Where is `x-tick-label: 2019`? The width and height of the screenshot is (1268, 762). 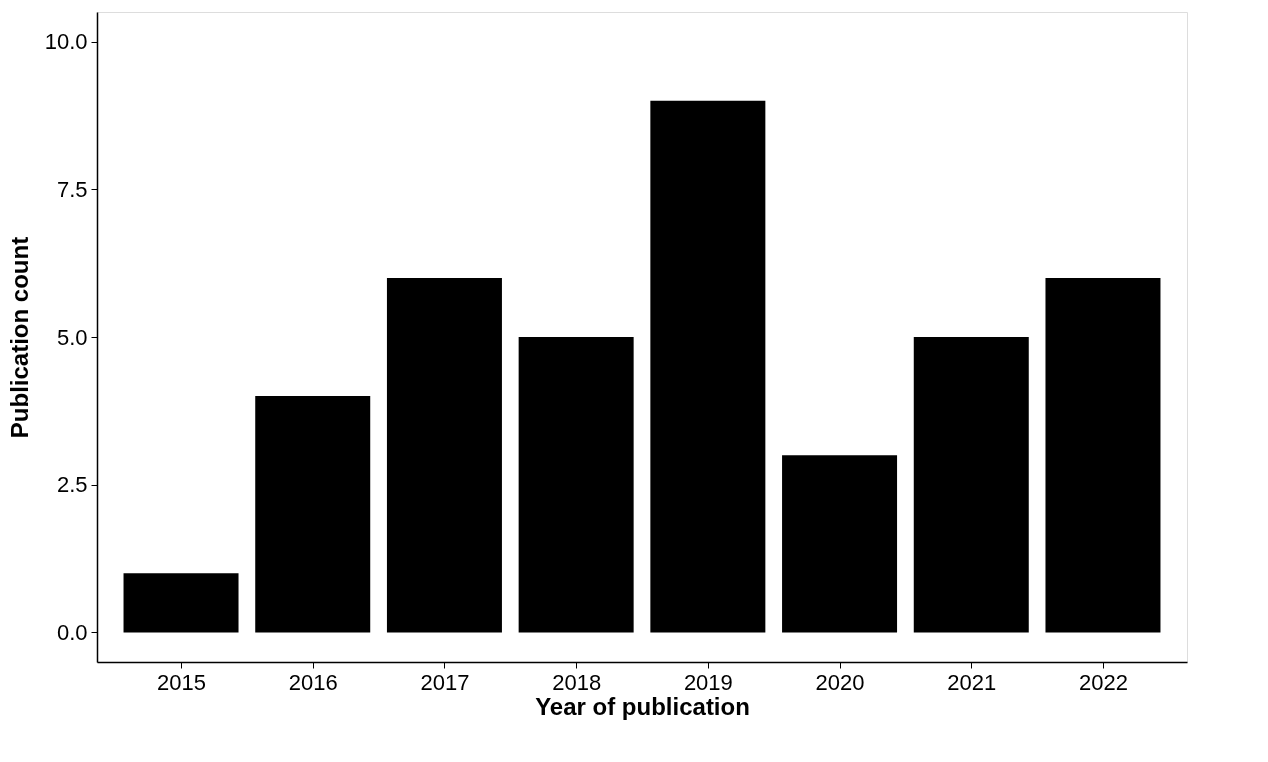 x-tick-label: 2019 is located at coordinates (708, 682).